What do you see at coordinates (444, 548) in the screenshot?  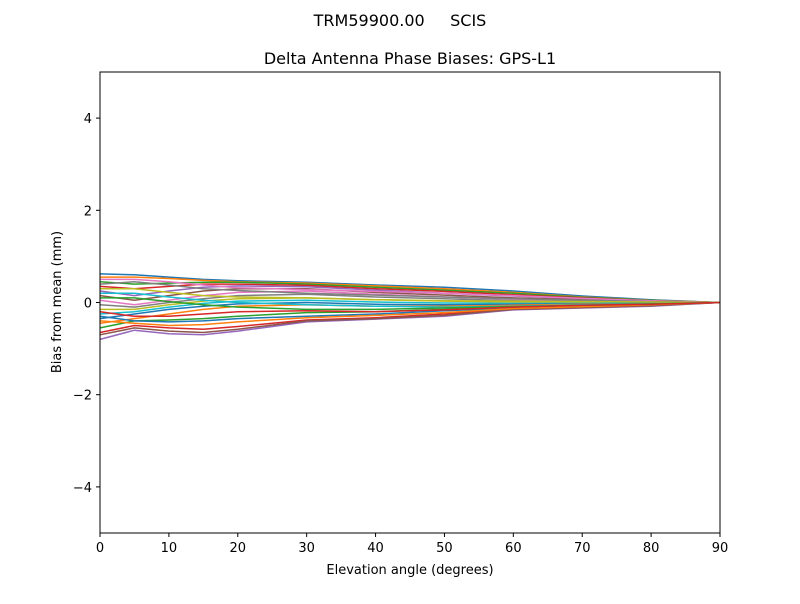 I see `x-tick-label: 50` at bounding box center [444, 548].